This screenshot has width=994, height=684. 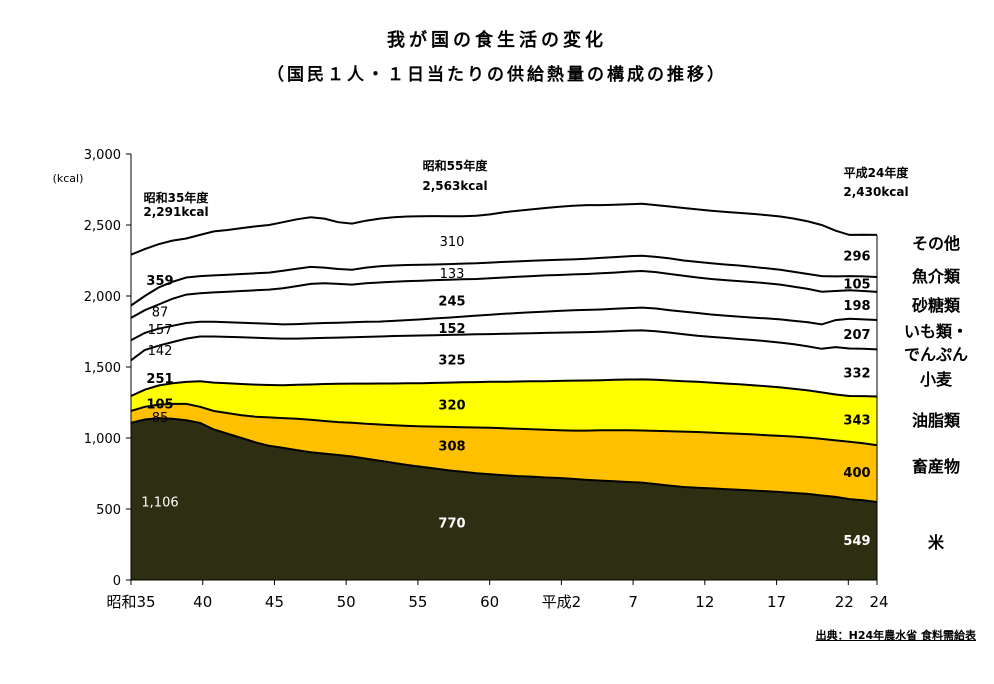 I want to click on x-tick-label: 40, so click(x=202, y=602).